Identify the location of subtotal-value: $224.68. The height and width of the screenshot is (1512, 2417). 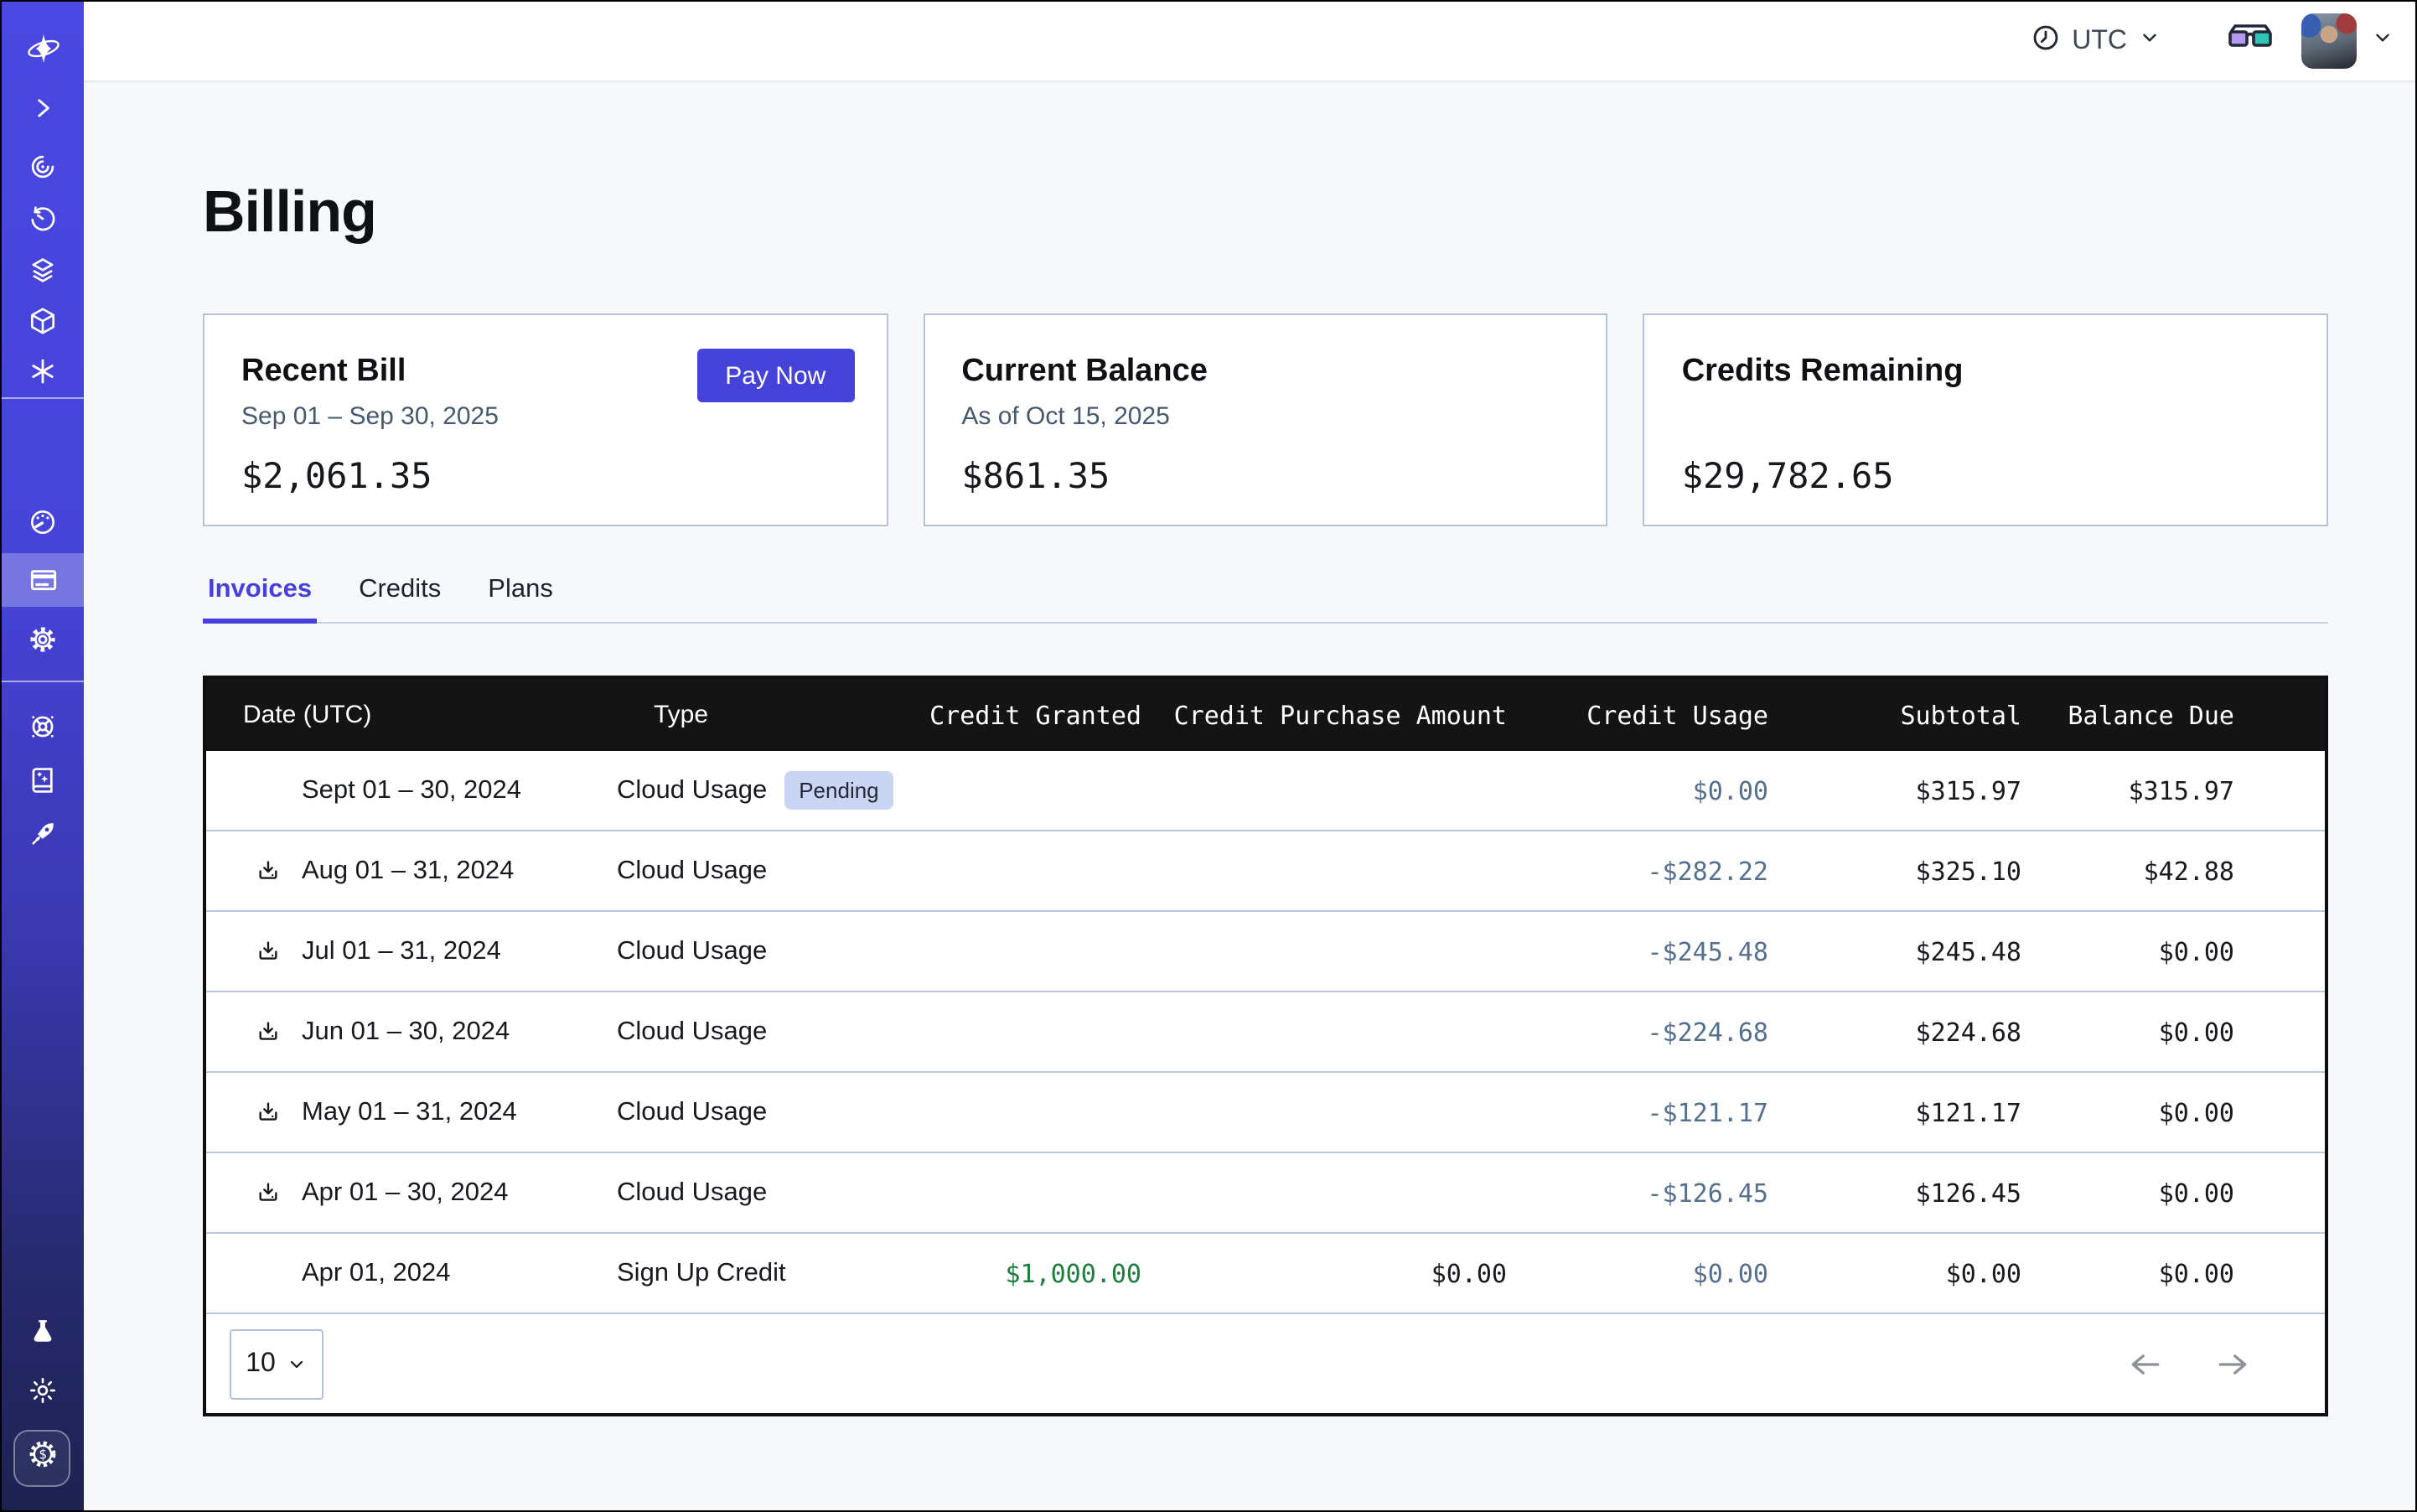
(1968, 1032).